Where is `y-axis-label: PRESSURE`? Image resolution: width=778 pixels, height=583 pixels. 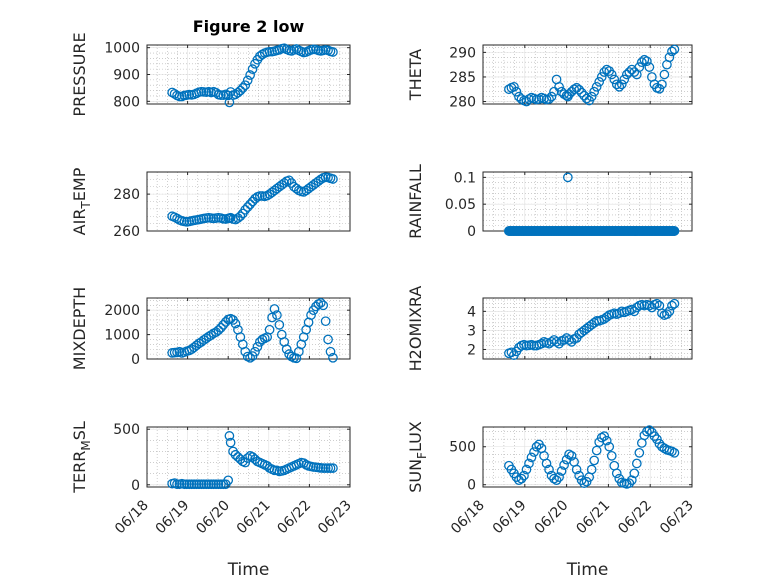
y-axis-label: PRESSURE is located at coordinates (79, 74).